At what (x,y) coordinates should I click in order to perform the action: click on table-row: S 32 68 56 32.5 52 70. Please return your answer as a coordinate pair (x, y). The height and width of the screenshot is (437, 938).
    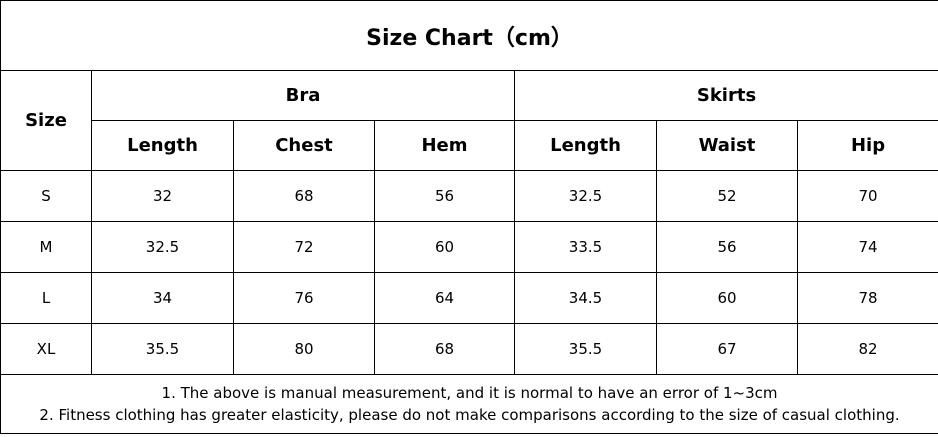
    Looking at the image, I should click on (469, 196).